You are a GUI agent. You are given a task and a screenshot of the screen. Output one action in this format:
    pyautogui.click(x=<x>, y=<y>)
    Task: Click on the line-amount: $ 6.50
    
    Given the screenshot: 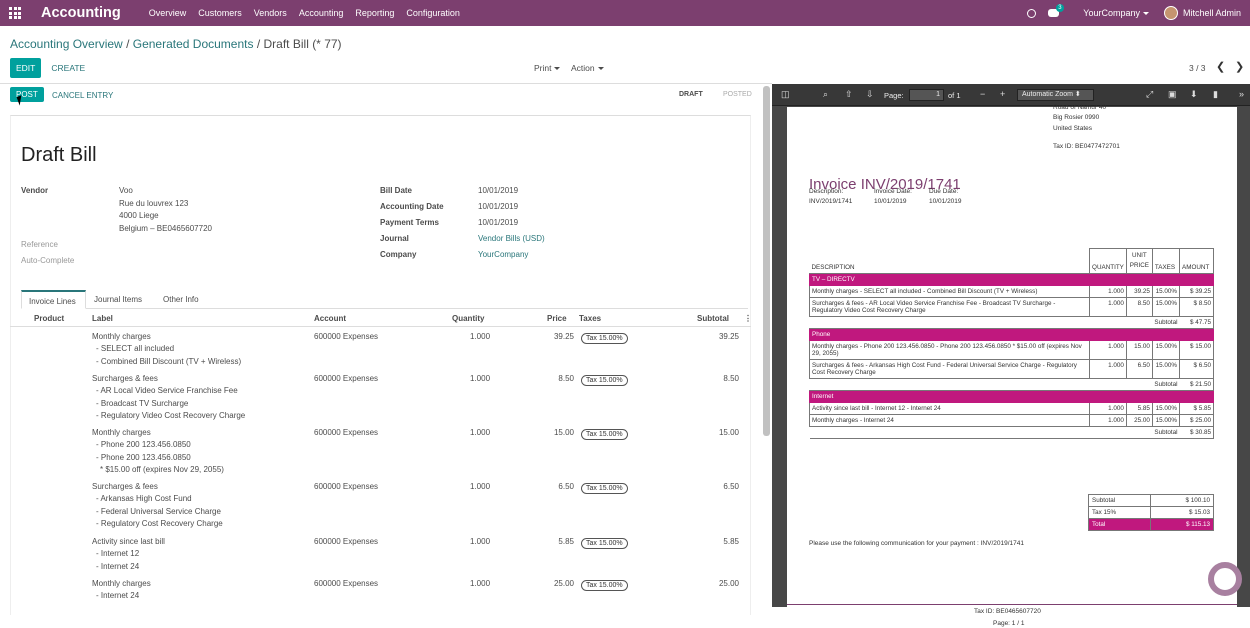 What is the action you would take?
    pyautogui.click(x=1196, y=369)
    